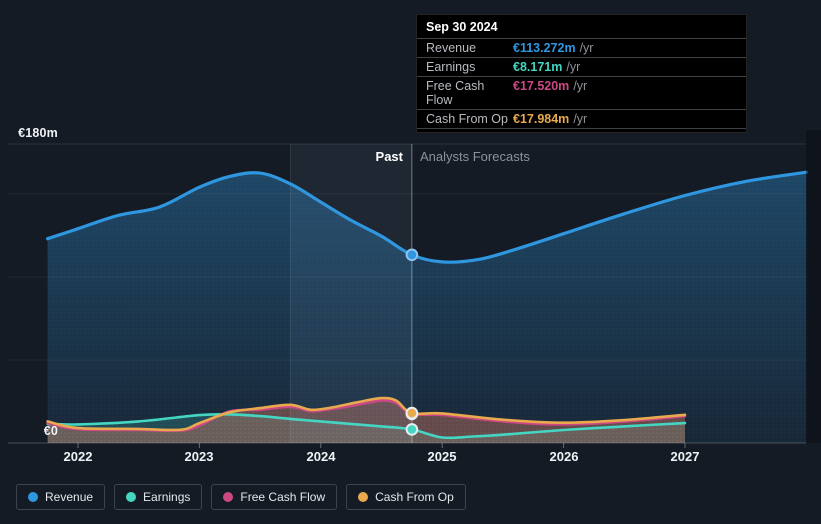  Describe the element at coordinates (131, 497) in the screenshot. I see `earnings-color-dot` at that location.